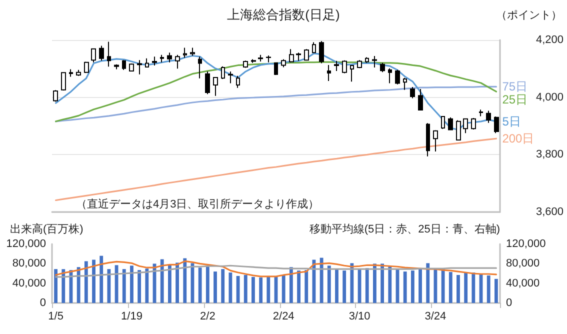 The width and height of the screenshot is (567, 334). What do you see at coordinates (131, 316) in the screenshot?
I see `x-tick-label: 1/19` at bounding box center [131, 316].